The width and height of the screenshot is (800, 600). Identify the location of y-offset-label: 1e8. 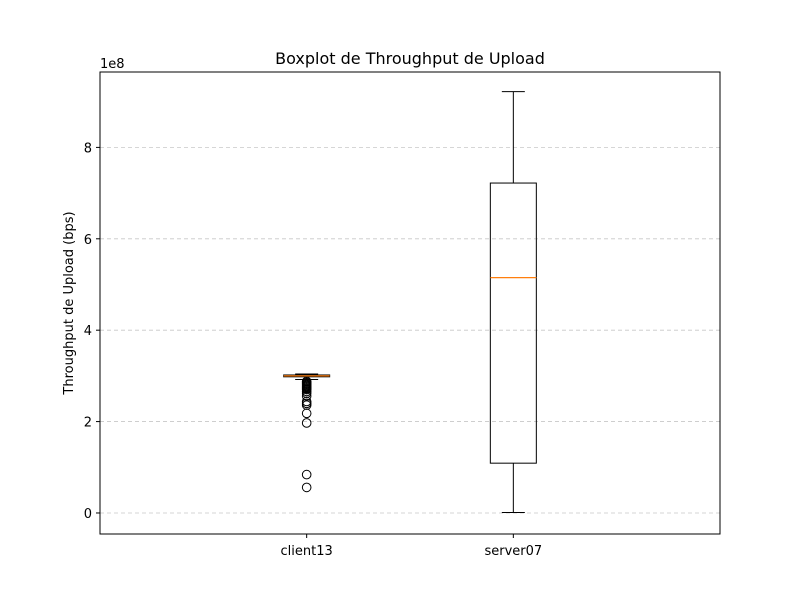
(112, 64).